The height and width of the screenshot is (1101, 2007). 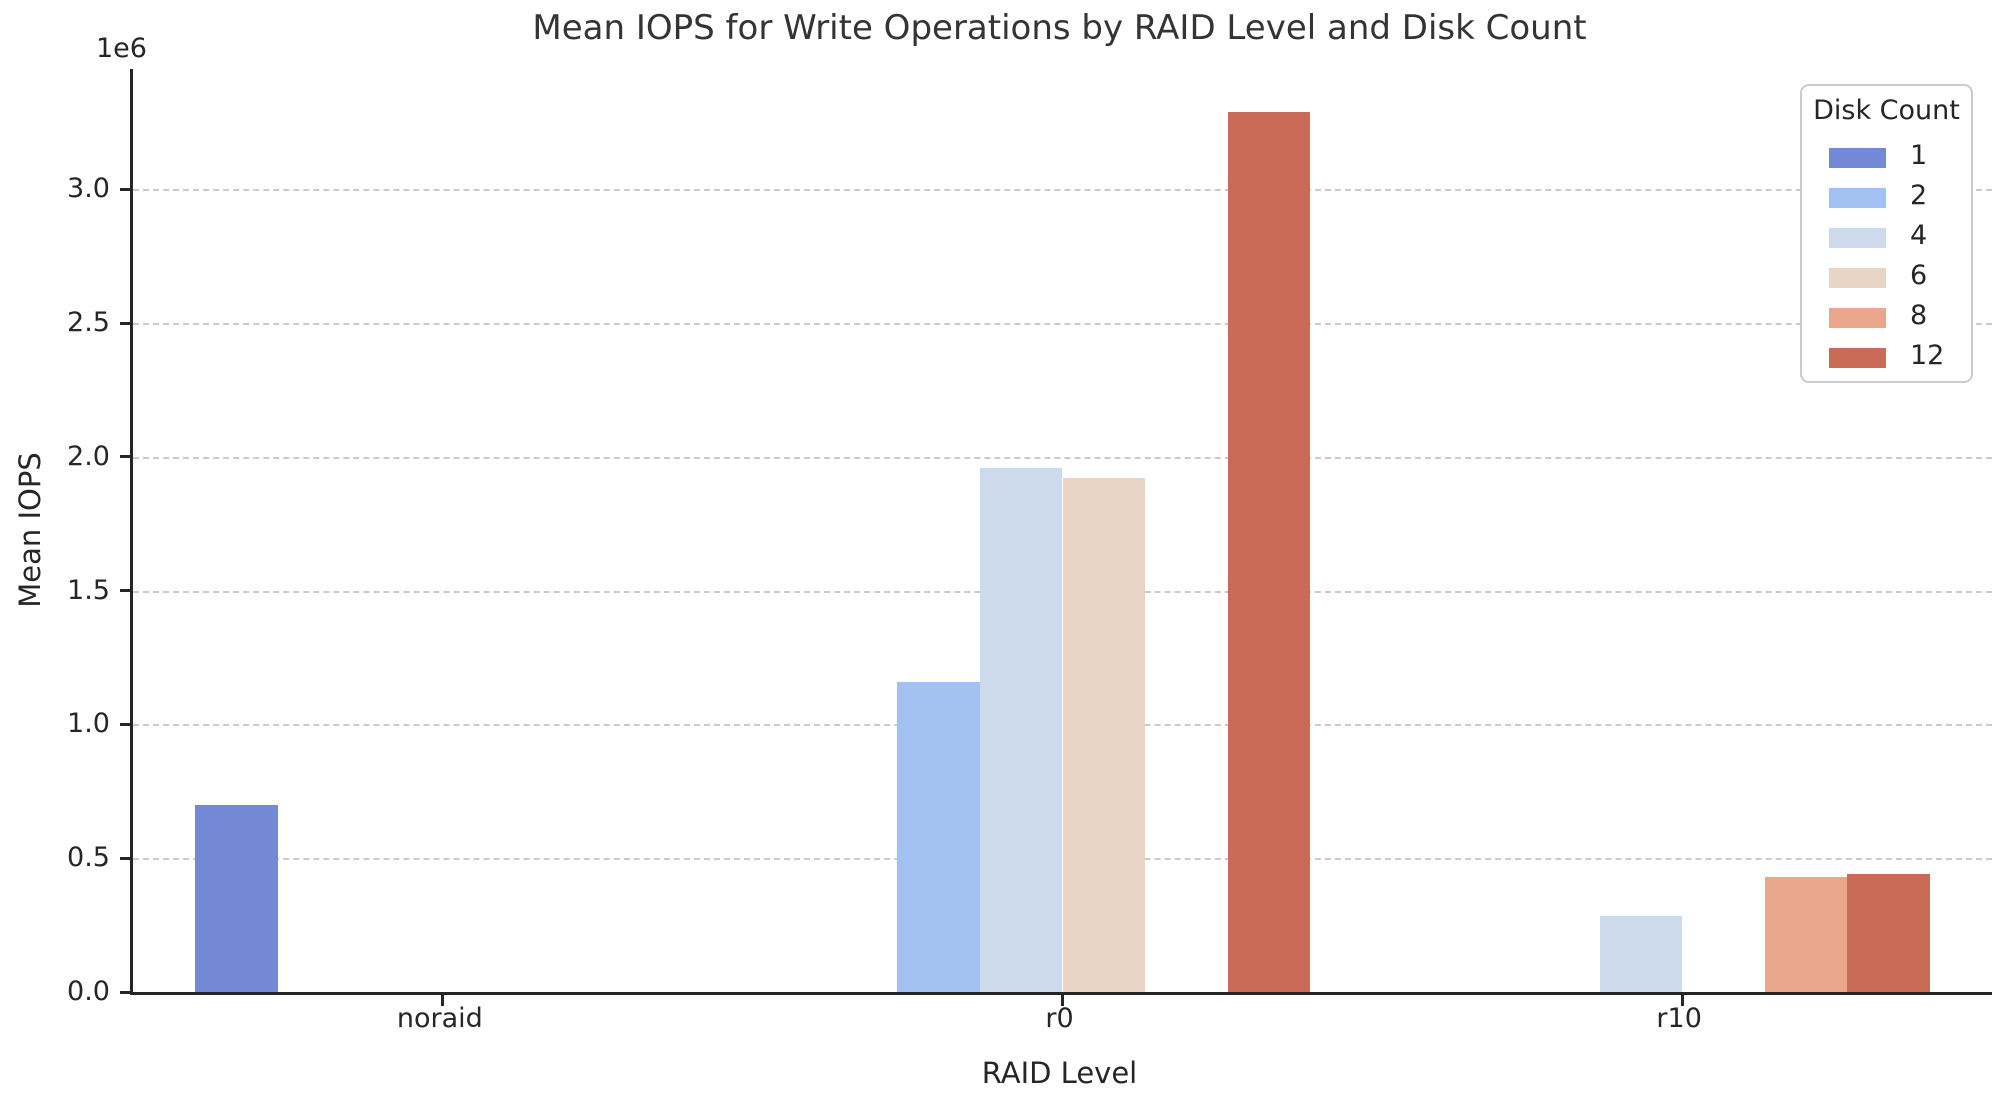 What do you see at coordinates (1919, 315) in the screenshot?
I see `legend-label: 8` at bounding box center [1919, 315].